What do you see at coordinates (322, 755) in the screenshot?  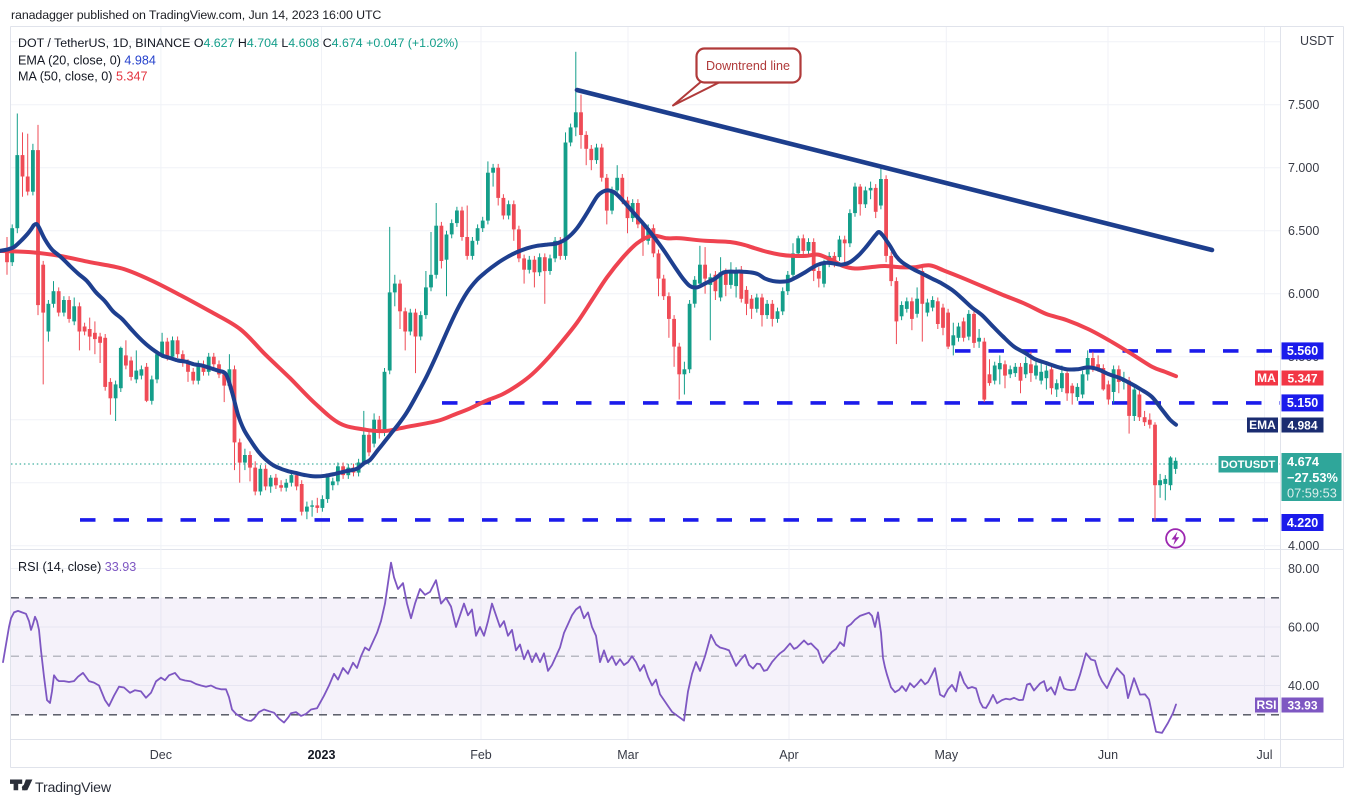 I see `svg-text: 2023` at bounding box center [322, 755].